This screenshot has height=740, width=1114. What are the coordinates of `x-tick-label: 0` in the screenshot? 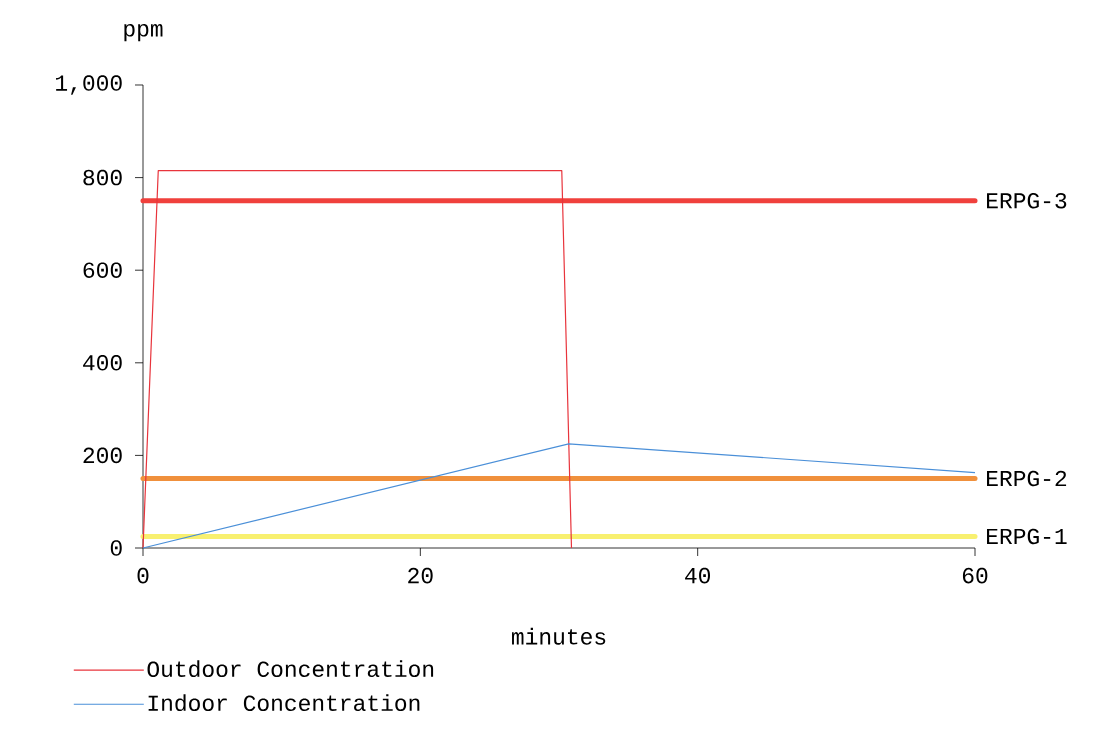 It's located at (143, 575).